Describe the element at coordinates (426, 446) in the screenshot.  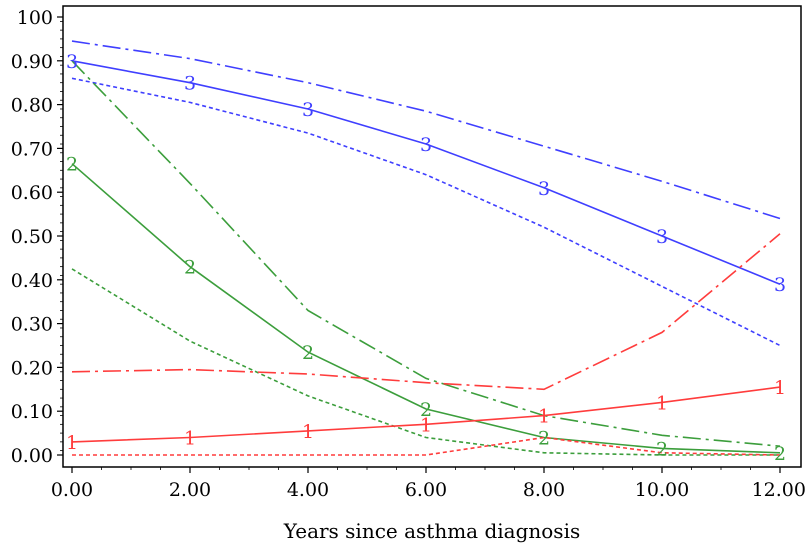
I see `series-line-1-dotted` at that location.